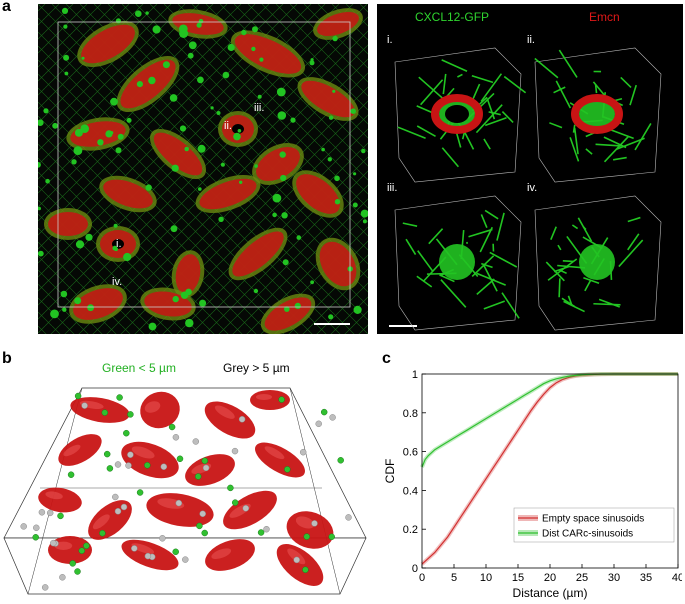 This screenshot has width=685, height=604. Describe the element at coordinates (518, 578) in the screenshot. I see `x-tick-label: 15` at that location.